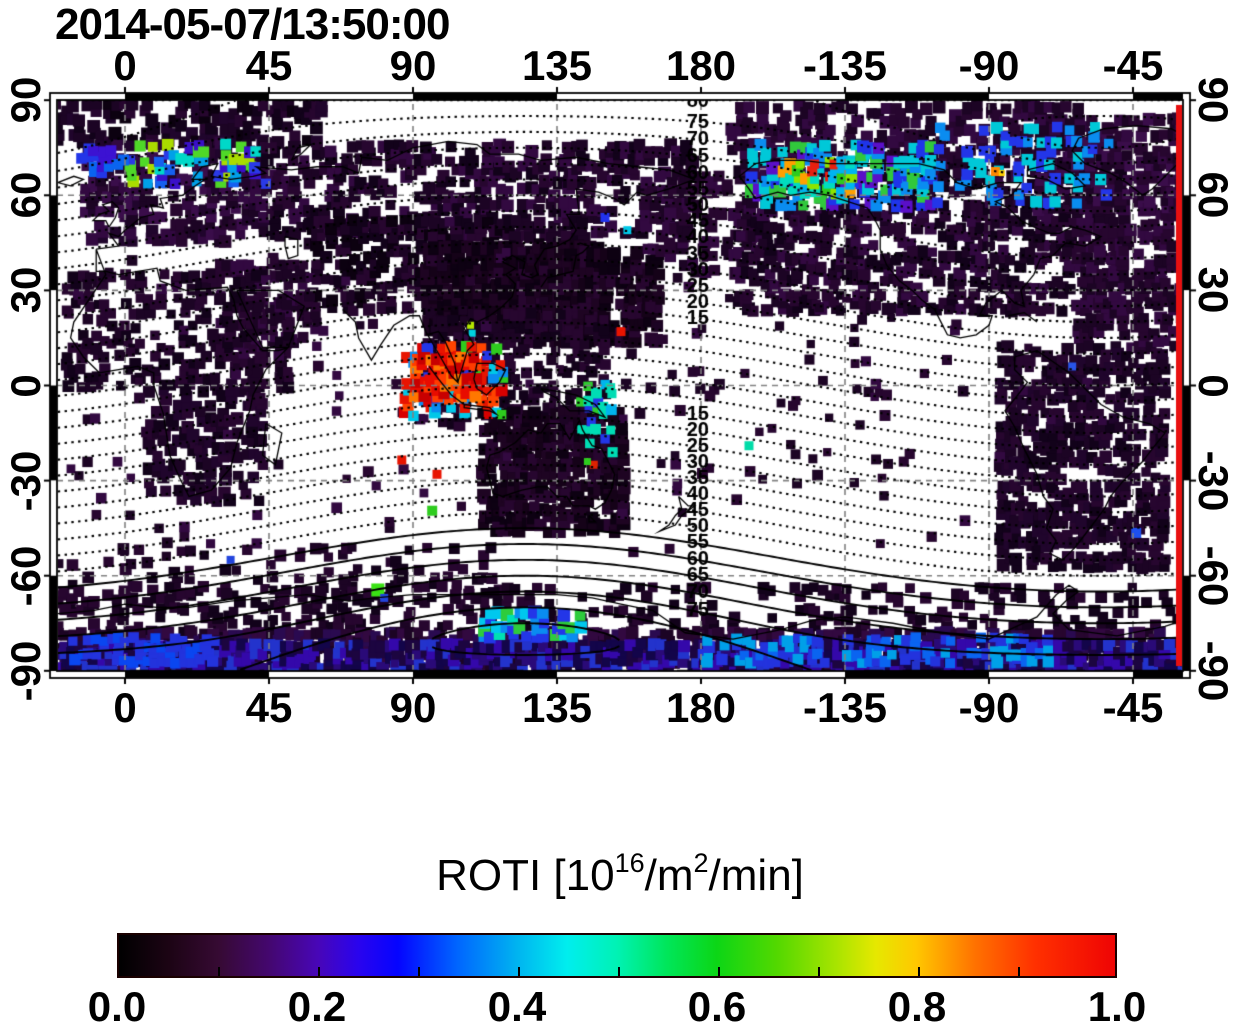 The image size is (1240, 1024). What do you see at coordinates (413, 65) in the screenshot?
I see `lon-tick-label-top: 90` at bounding box center [413, 65].